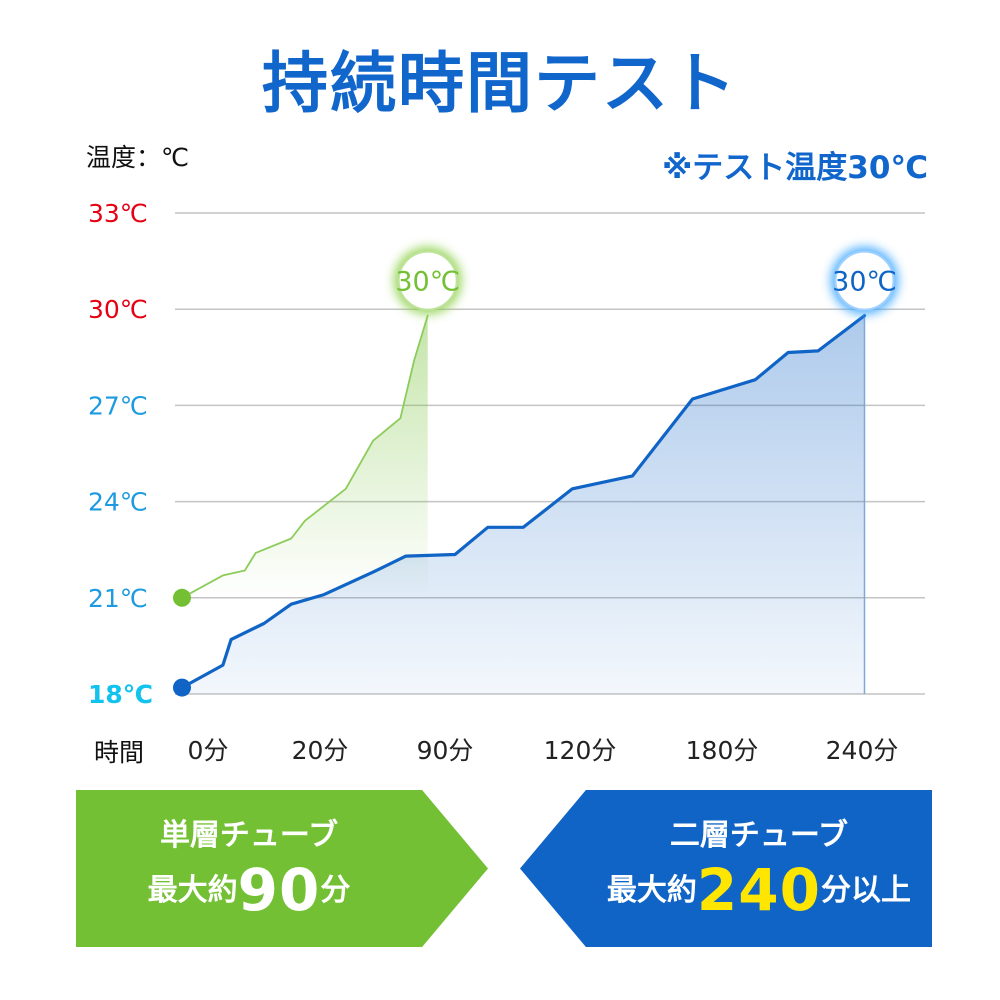 Image resolution: width=1000 pixels, height=1000 pixels. I want to click on double-tube-duration: 最大約240分以上, so click(759, 890).